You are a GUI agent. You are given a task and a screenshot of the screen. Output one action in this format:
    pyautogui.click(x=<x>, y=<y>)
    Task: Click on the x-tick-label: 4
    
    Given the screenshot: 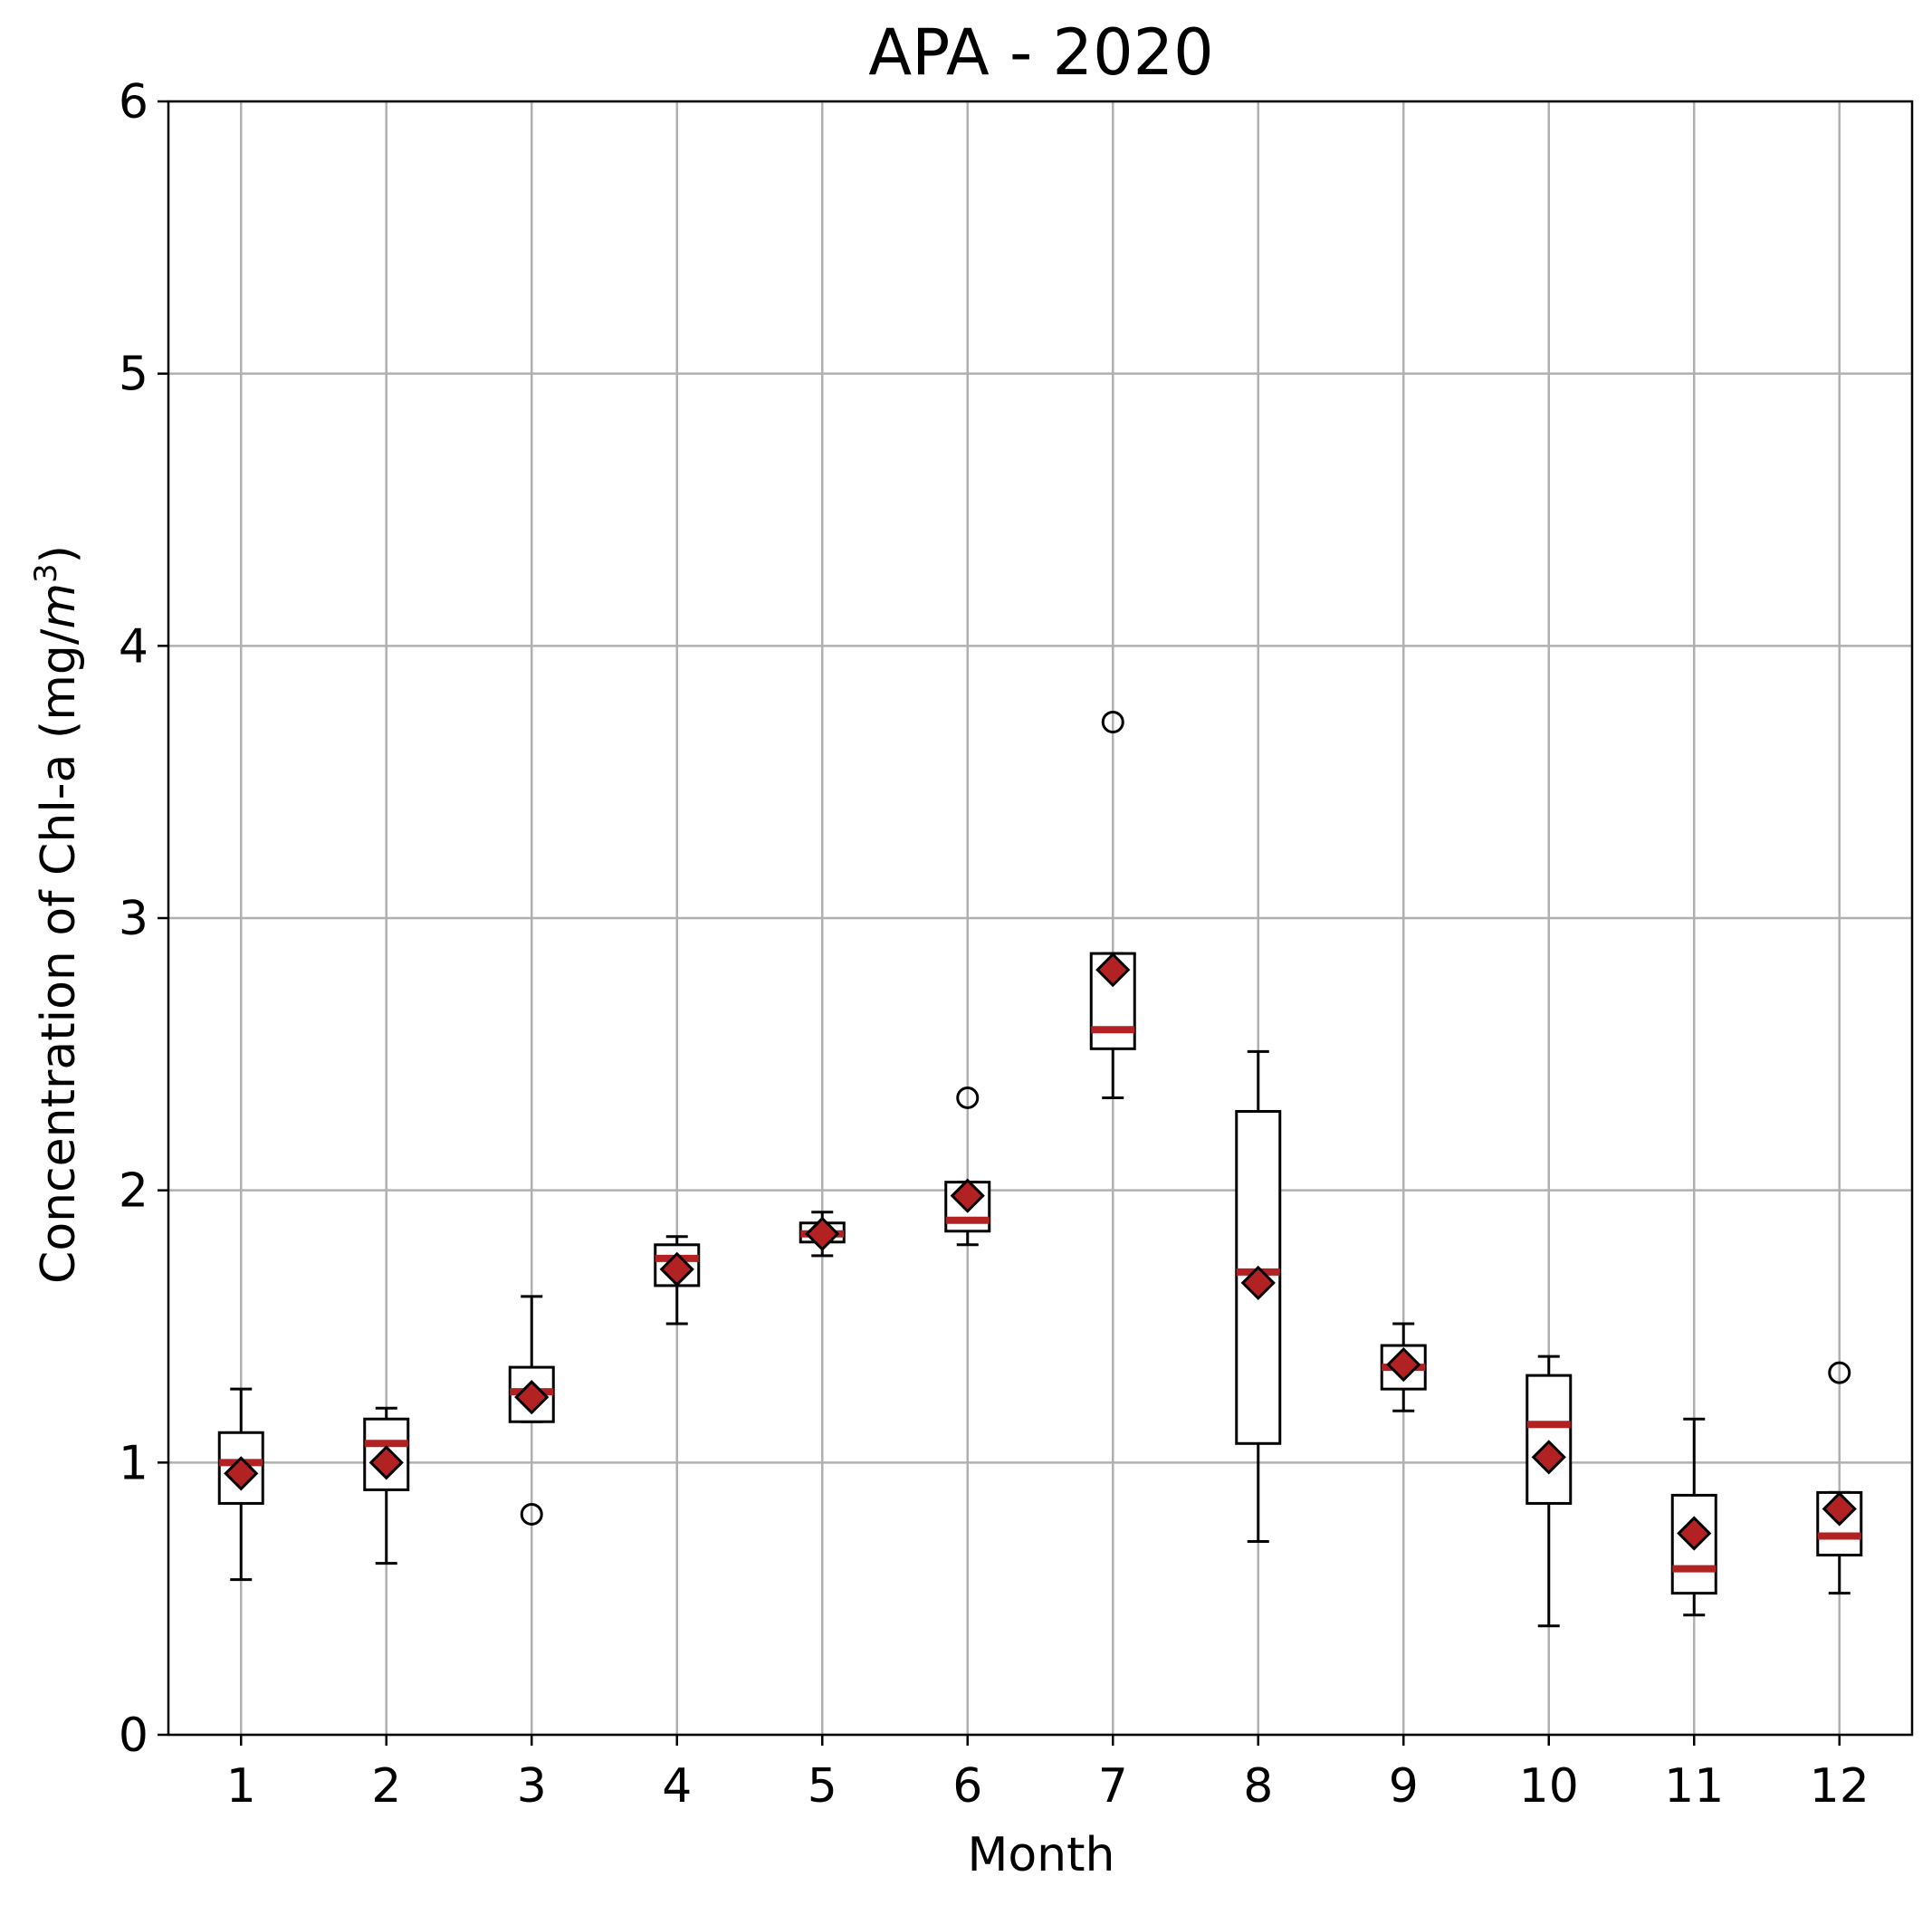 What is the action you would take?
    pyautogui.click(x=677, y=1787)
    